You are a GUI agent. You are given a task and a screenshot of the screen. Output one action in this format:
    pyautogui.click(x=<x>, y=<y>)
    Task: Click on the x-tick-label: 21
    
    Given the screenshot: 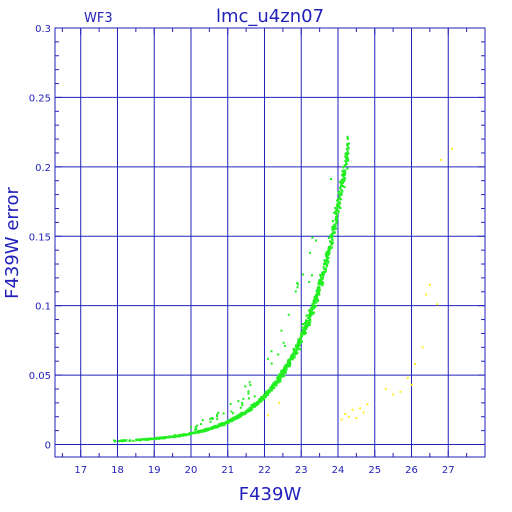 What is the action you would take?
    pyautogui.click(x=227, y=470)
    